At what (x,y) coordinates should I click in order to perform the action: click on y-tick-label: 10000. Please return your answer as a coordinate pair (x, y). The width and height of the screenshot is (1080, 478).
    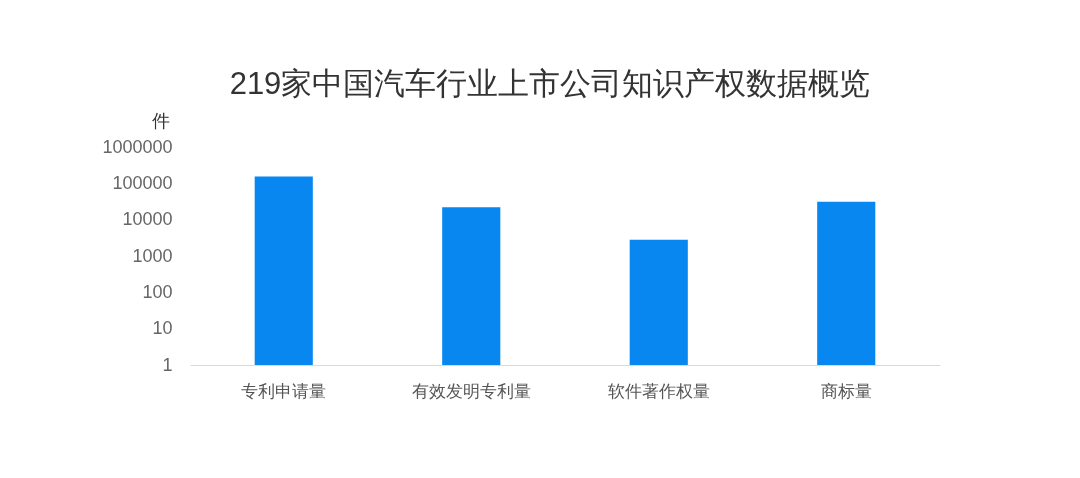
    Looking at the image, I should click on (147, 219).